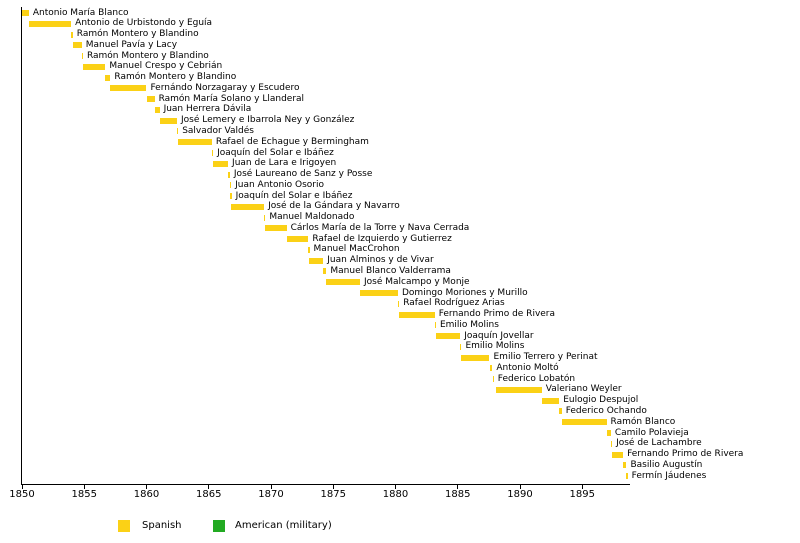  Describe the element at coordinates (606, 410) in the screenshot. I see `governor-name-label: Federico Ochando` at that location.